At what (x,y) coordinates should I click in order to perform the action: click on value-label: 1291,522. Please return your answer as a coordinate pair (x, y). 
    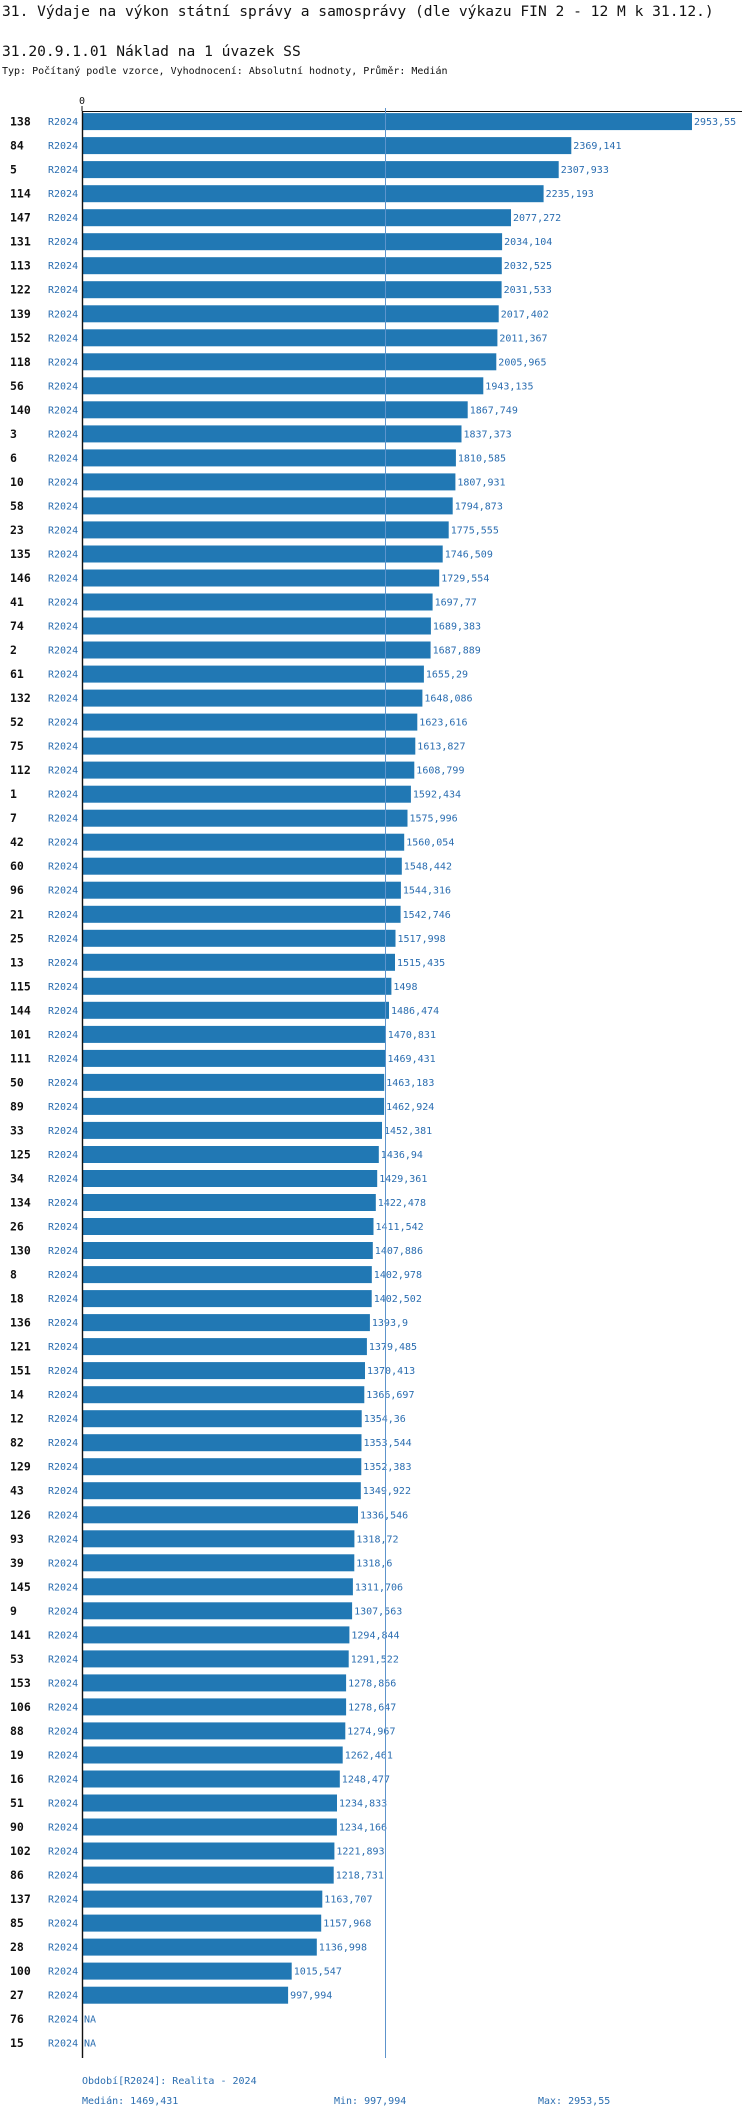
    Looking at the image, I should click on (375, 1659).